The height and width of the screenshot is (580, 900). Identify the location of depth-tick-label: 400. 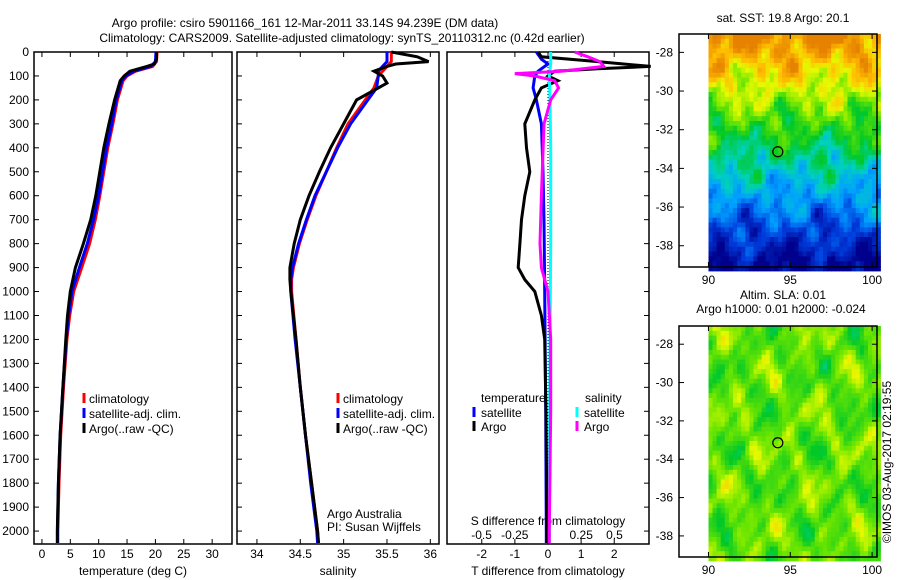
(19, 148).